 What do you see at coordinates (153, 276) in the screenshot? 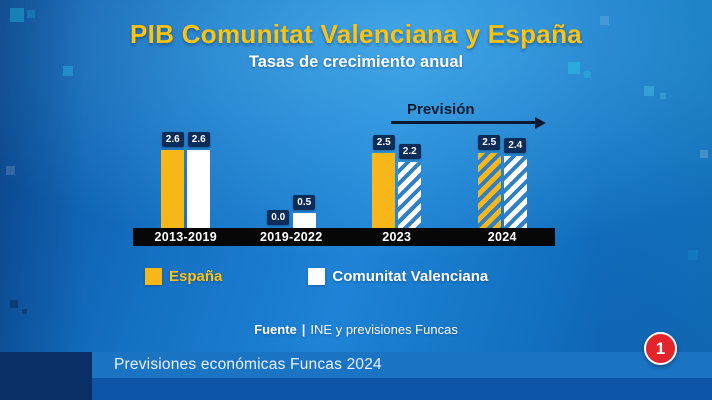
I see `espana-swatch` at bounding box center [153, 276].